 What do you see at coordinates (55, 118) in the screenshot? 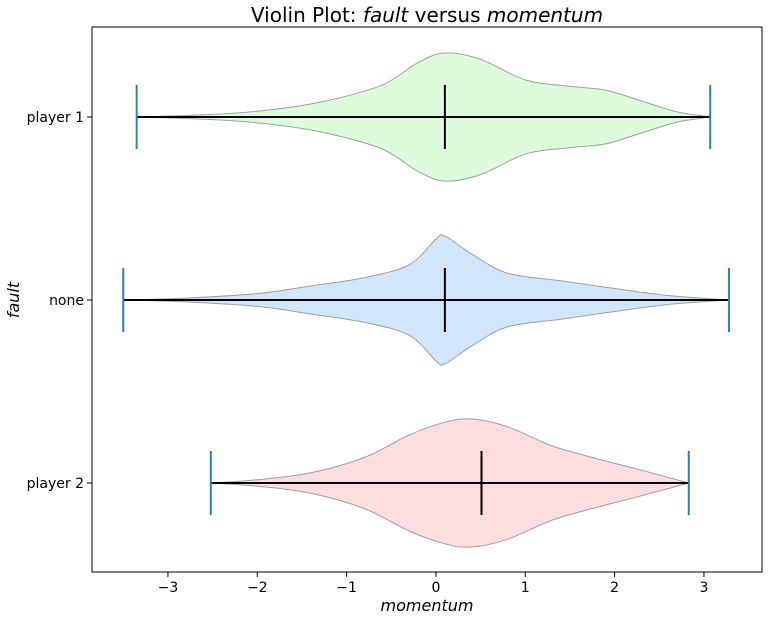
I see `y-tick-label: player 1` at bounding box center [55, 118].